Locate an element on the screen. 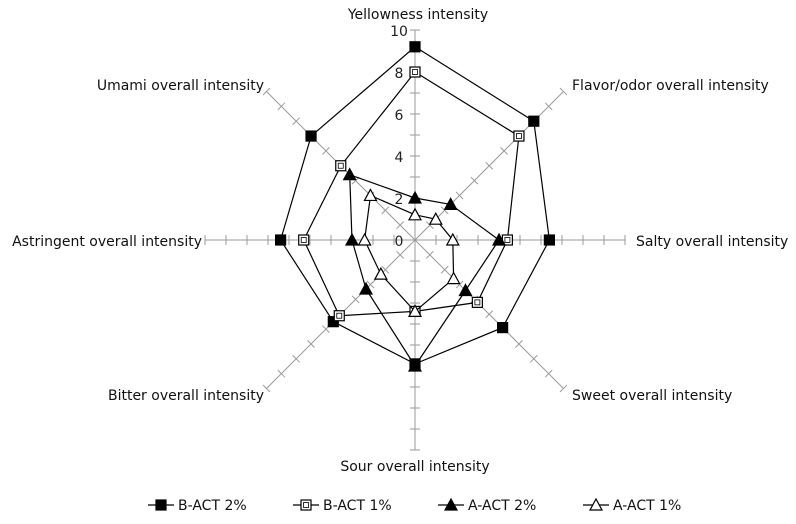  legend-item-b-act-2: B-ACT 2% is located at coordinates (197, 506).